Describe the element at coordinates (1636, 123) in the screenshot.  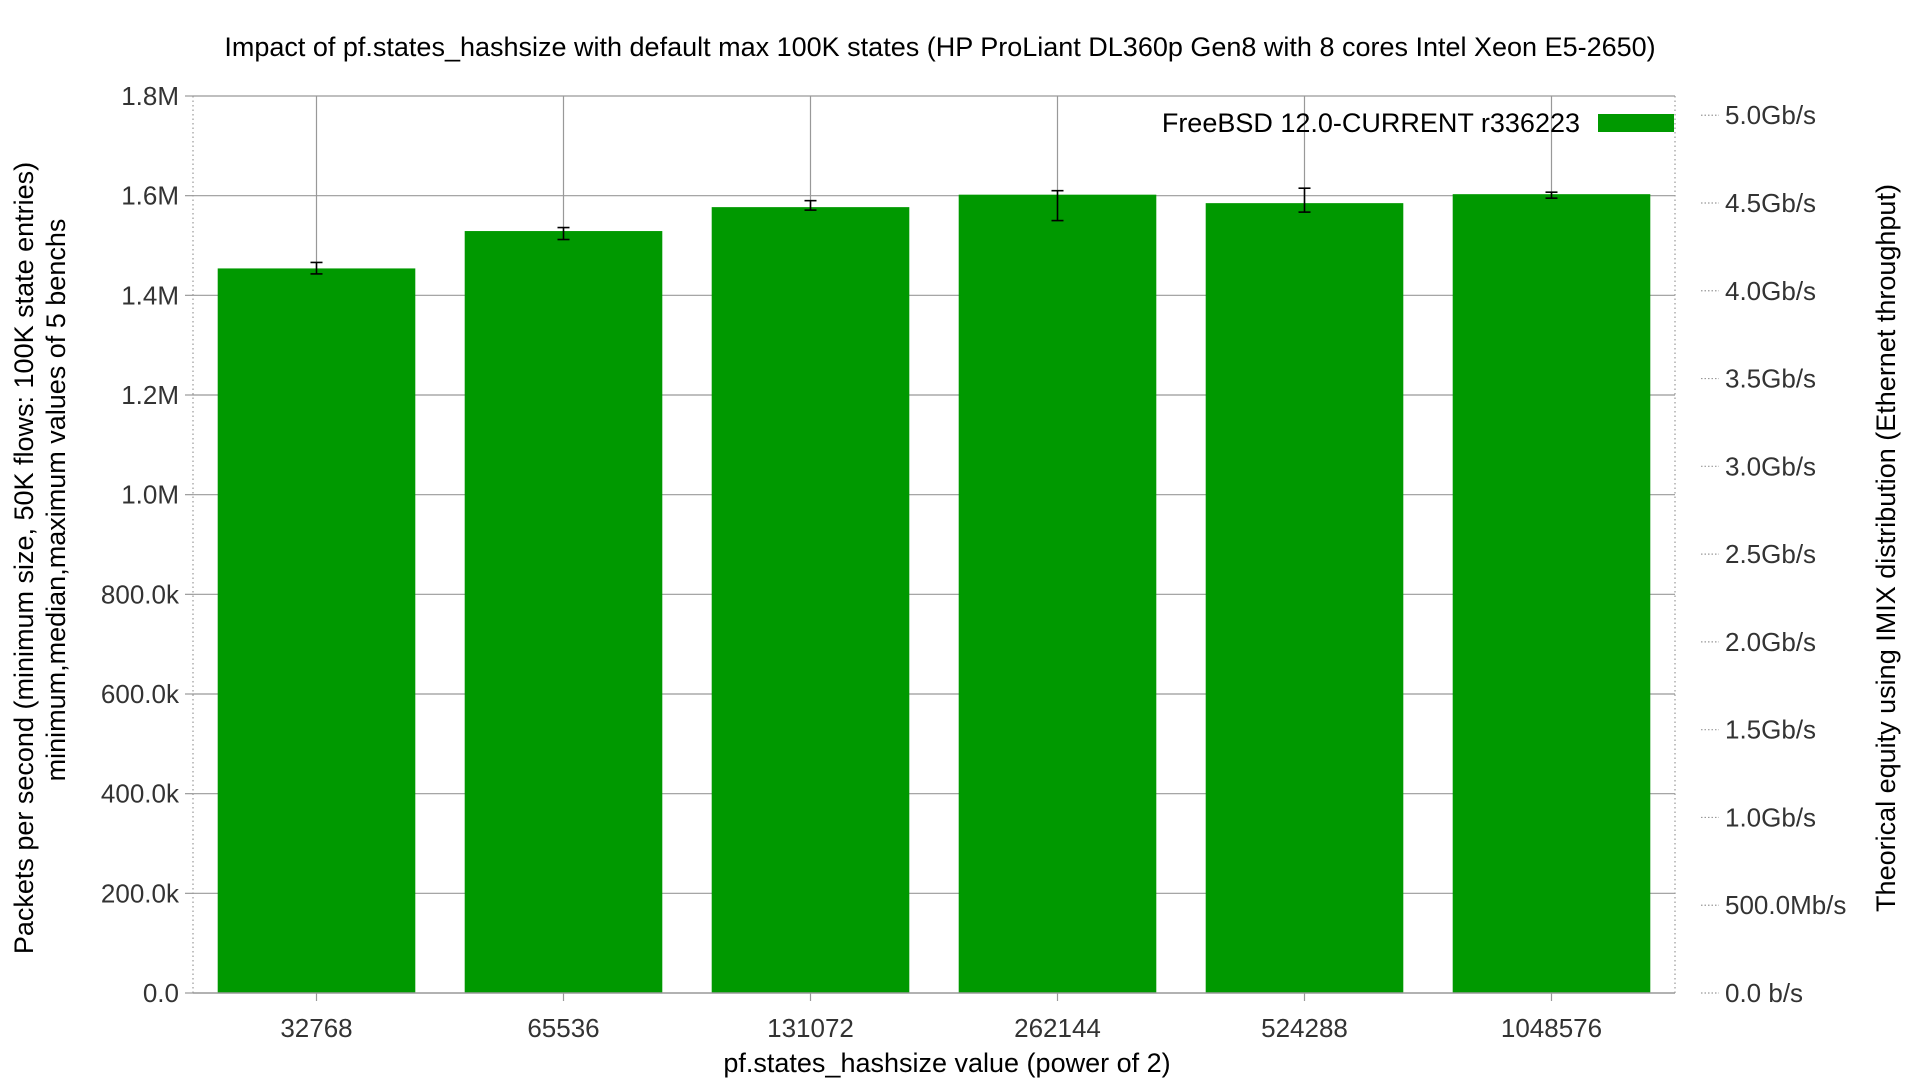
I see `legend-swatch` at that location.